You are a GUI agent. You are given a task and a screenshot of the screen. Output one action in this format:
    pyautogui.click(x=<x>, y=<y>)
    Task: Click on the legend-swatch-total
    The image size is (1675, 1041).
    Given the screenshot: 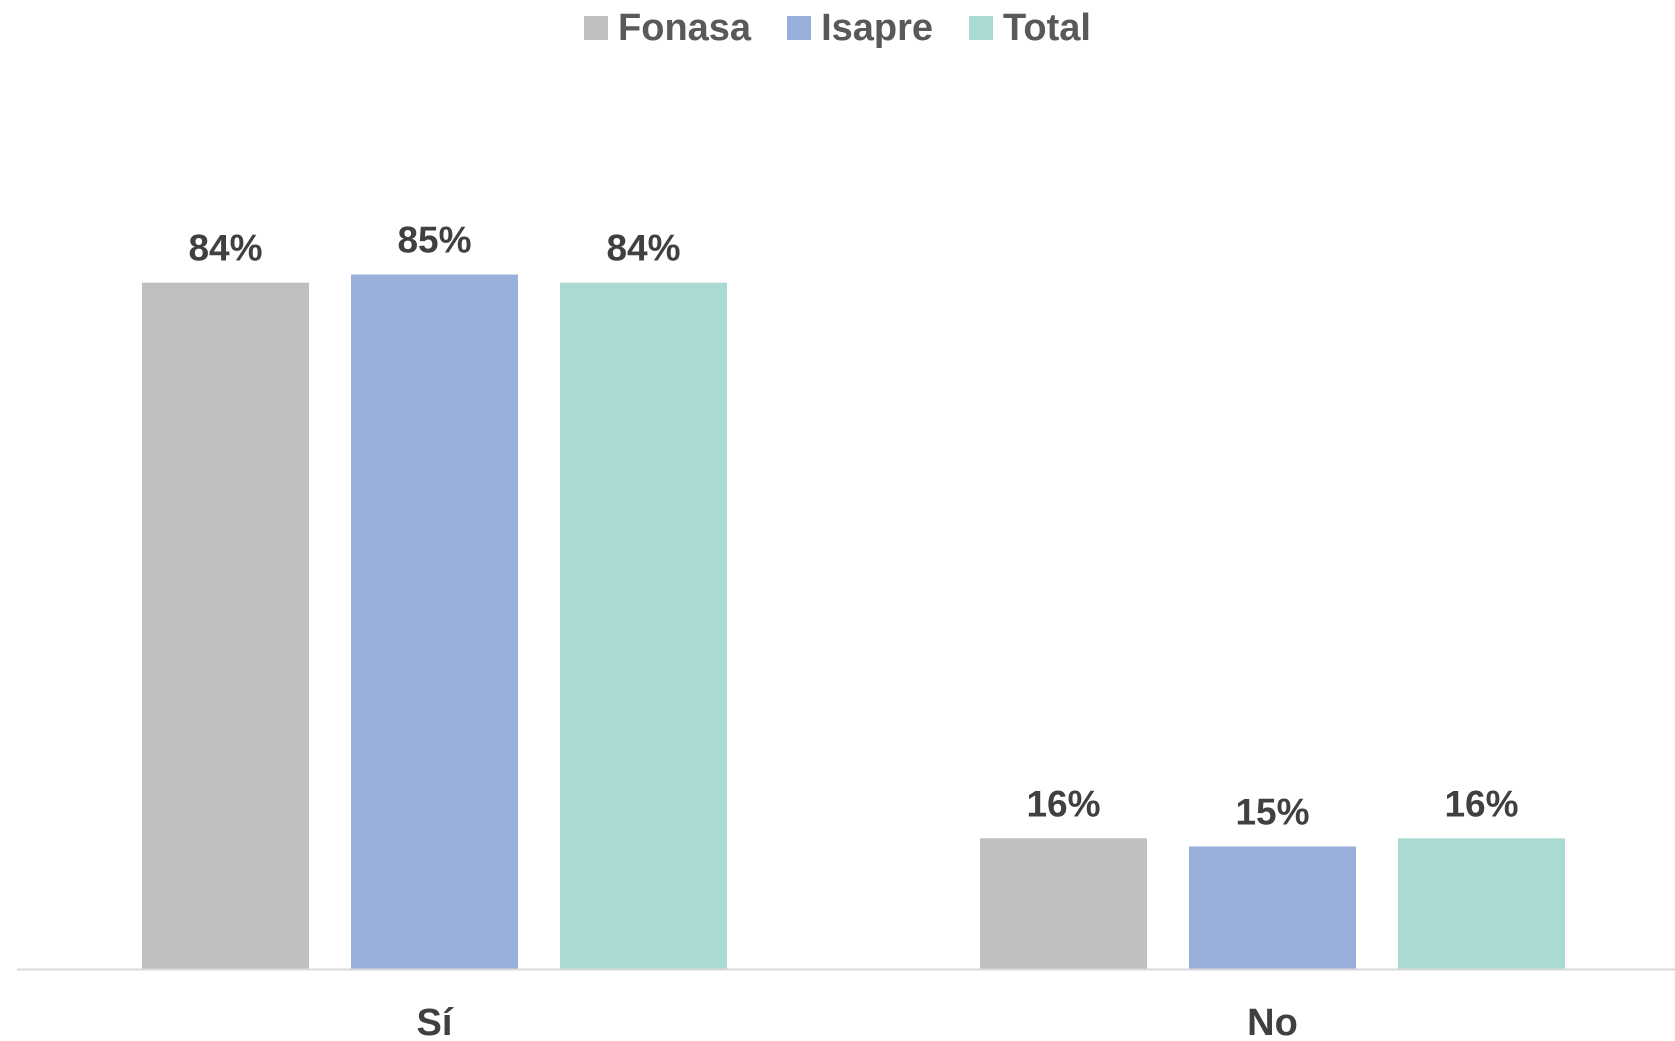 What is the action you would take?
    pyautogui.click(x=981, y=28)
    